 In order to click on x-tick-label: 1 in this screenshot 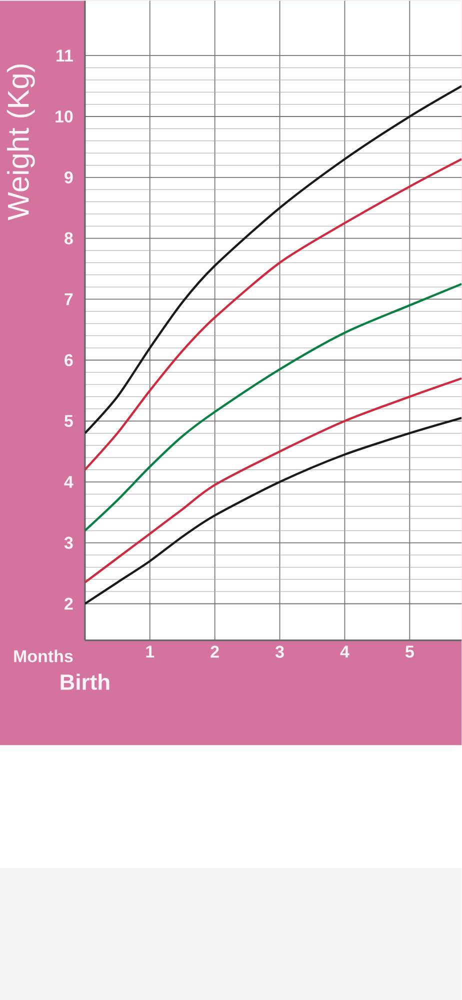, I will do `click(150, 652)`.